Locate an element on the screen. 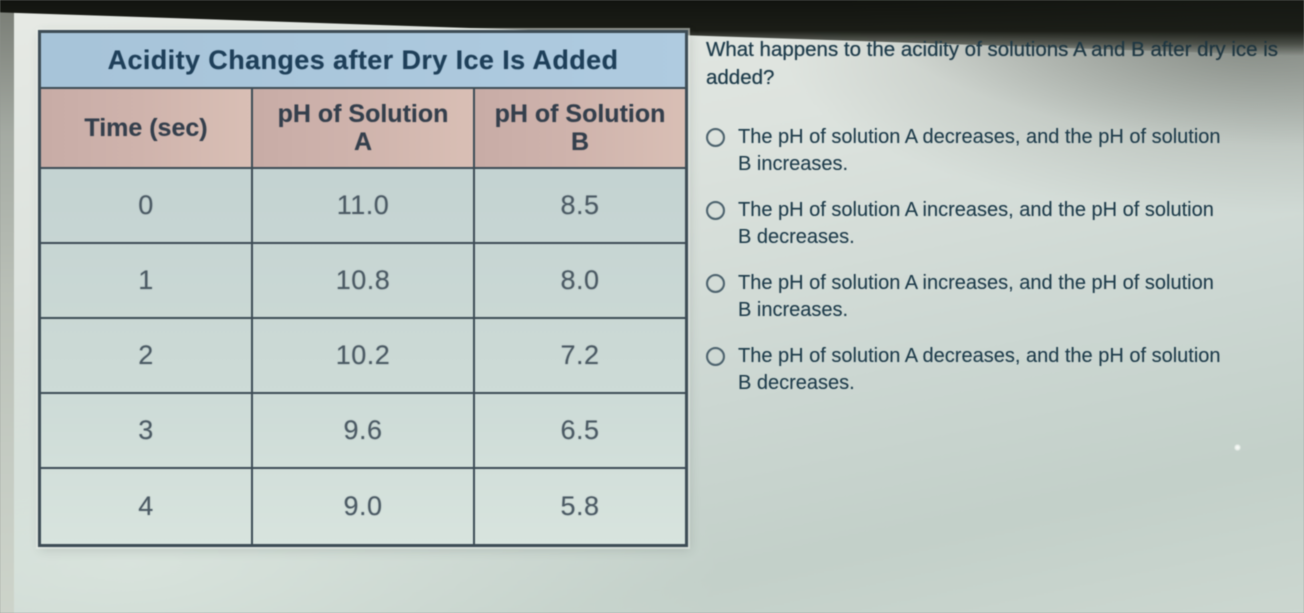  table-cell-time: 2 is located at coordinates (147, 356).